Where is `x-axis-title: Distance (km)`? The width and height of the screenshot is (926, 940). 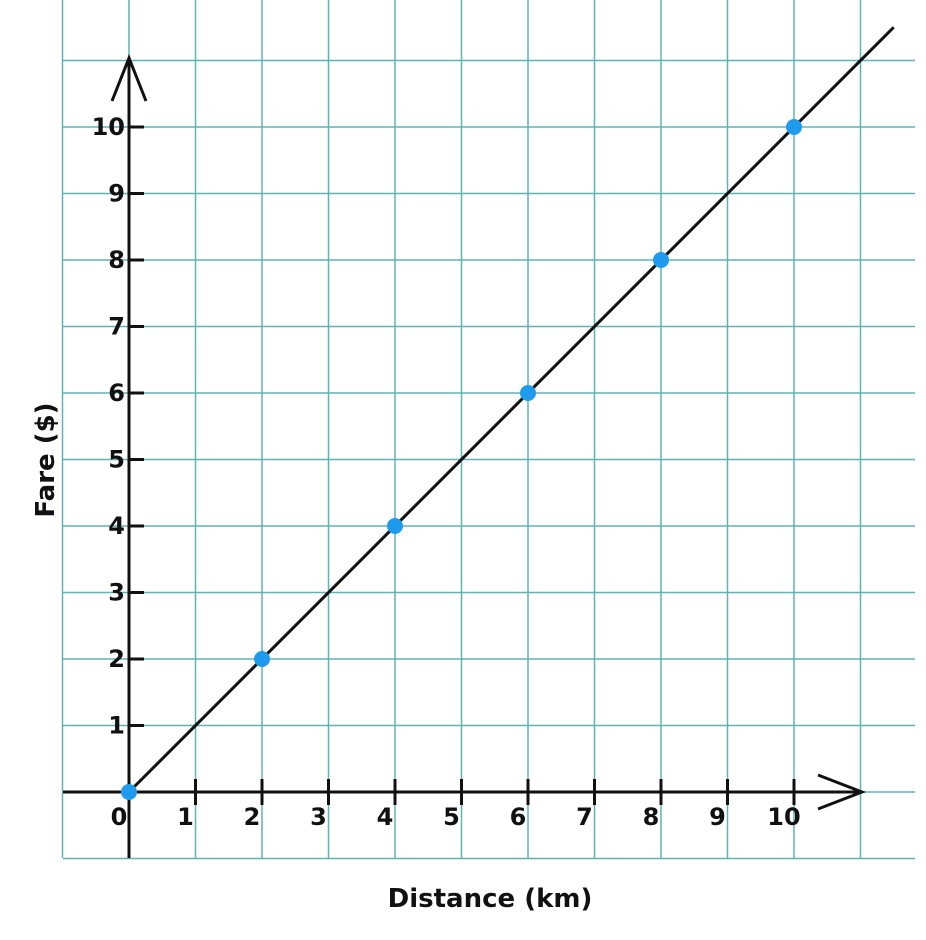 x-axis-title: Distance (km) is located at coordinates (490, 899).